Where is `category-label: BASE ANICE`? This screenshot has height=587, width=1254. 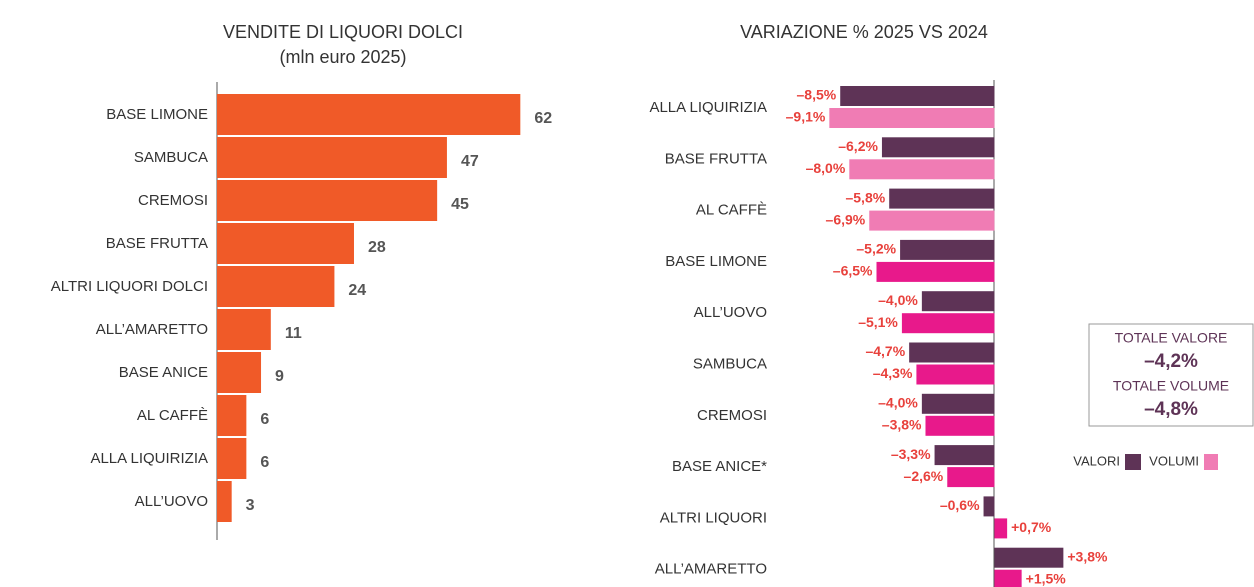 category-label: BASE ANICE is located at coordinates (163, 372).